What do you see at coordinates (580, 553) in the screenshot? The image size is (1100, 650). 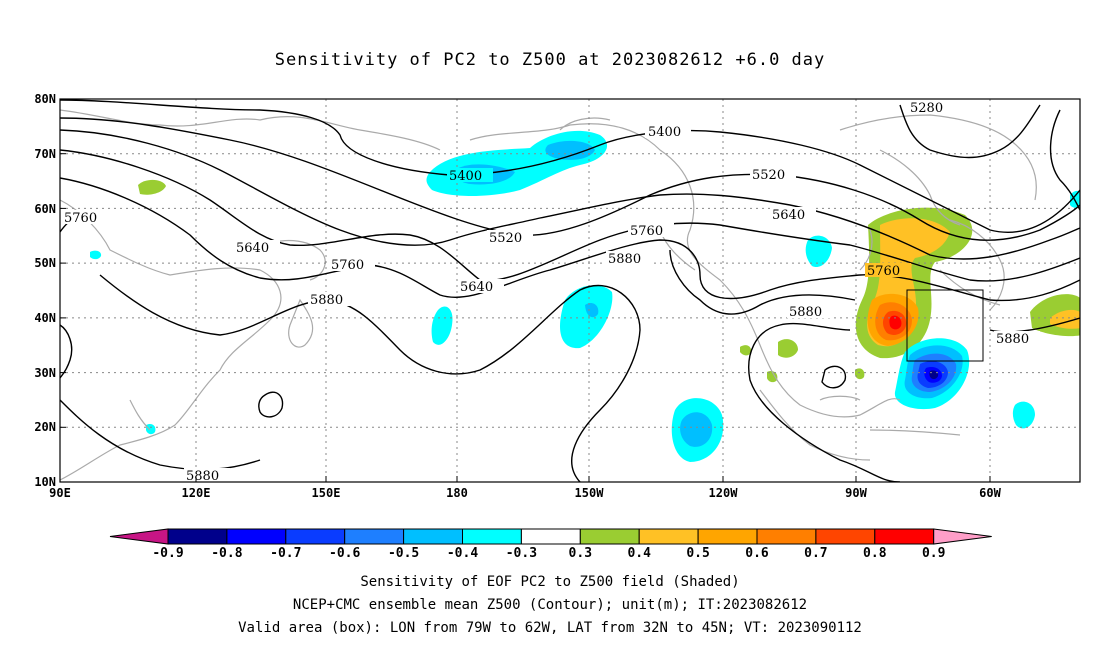 I see `colorbar-label: 0.3` at bounding box center [580, 553].